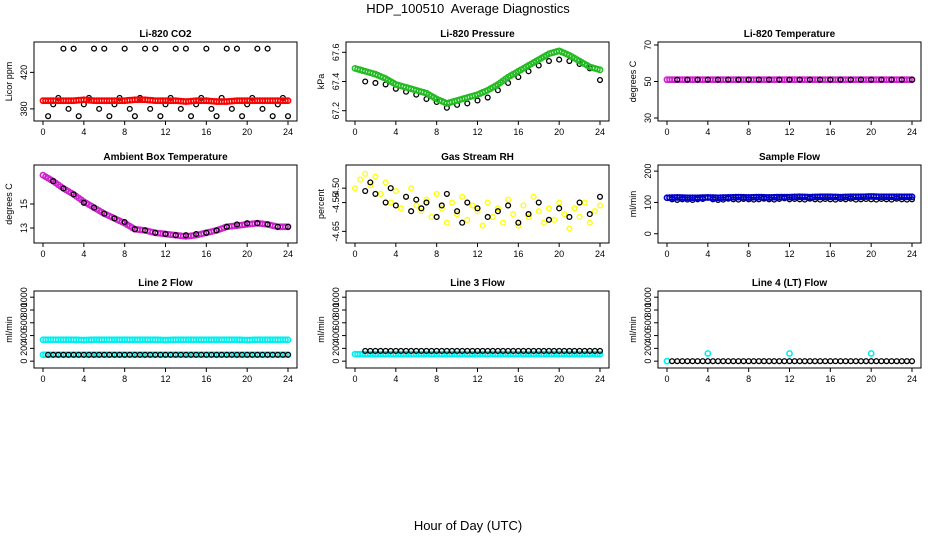  What do you see at coordinates (648, 118) in the screenshot?
I see `y-tick-label: 30` at bounding box center [648, 118].